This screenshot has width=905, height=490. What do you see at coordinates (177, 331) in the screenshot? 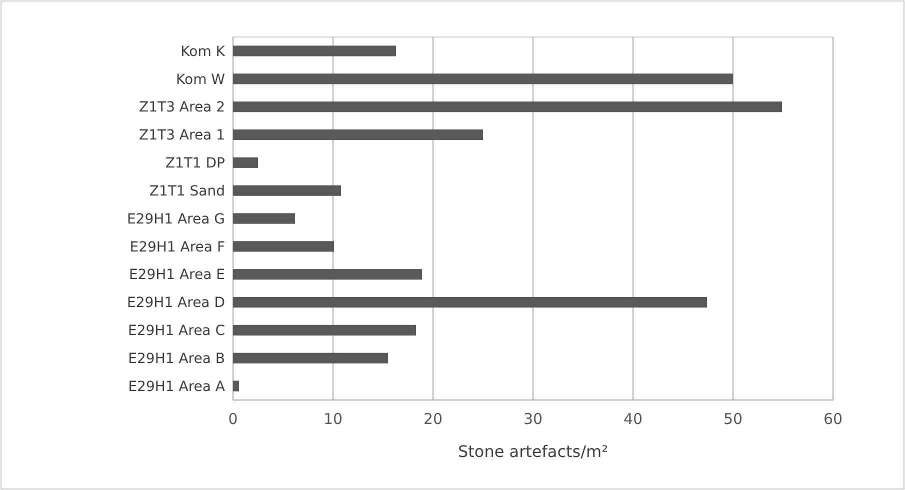
I see `y-tick-label: E29H1 Area C` at bounding box center [177, 331].